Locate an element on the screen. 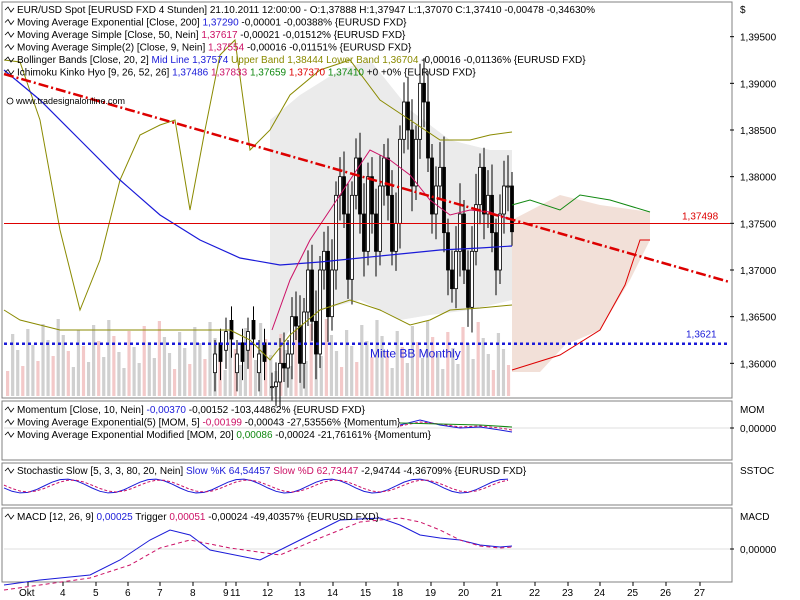 This screenshot has height=600, width=800. macd-panel-frame is located at coordinates (367, 545).